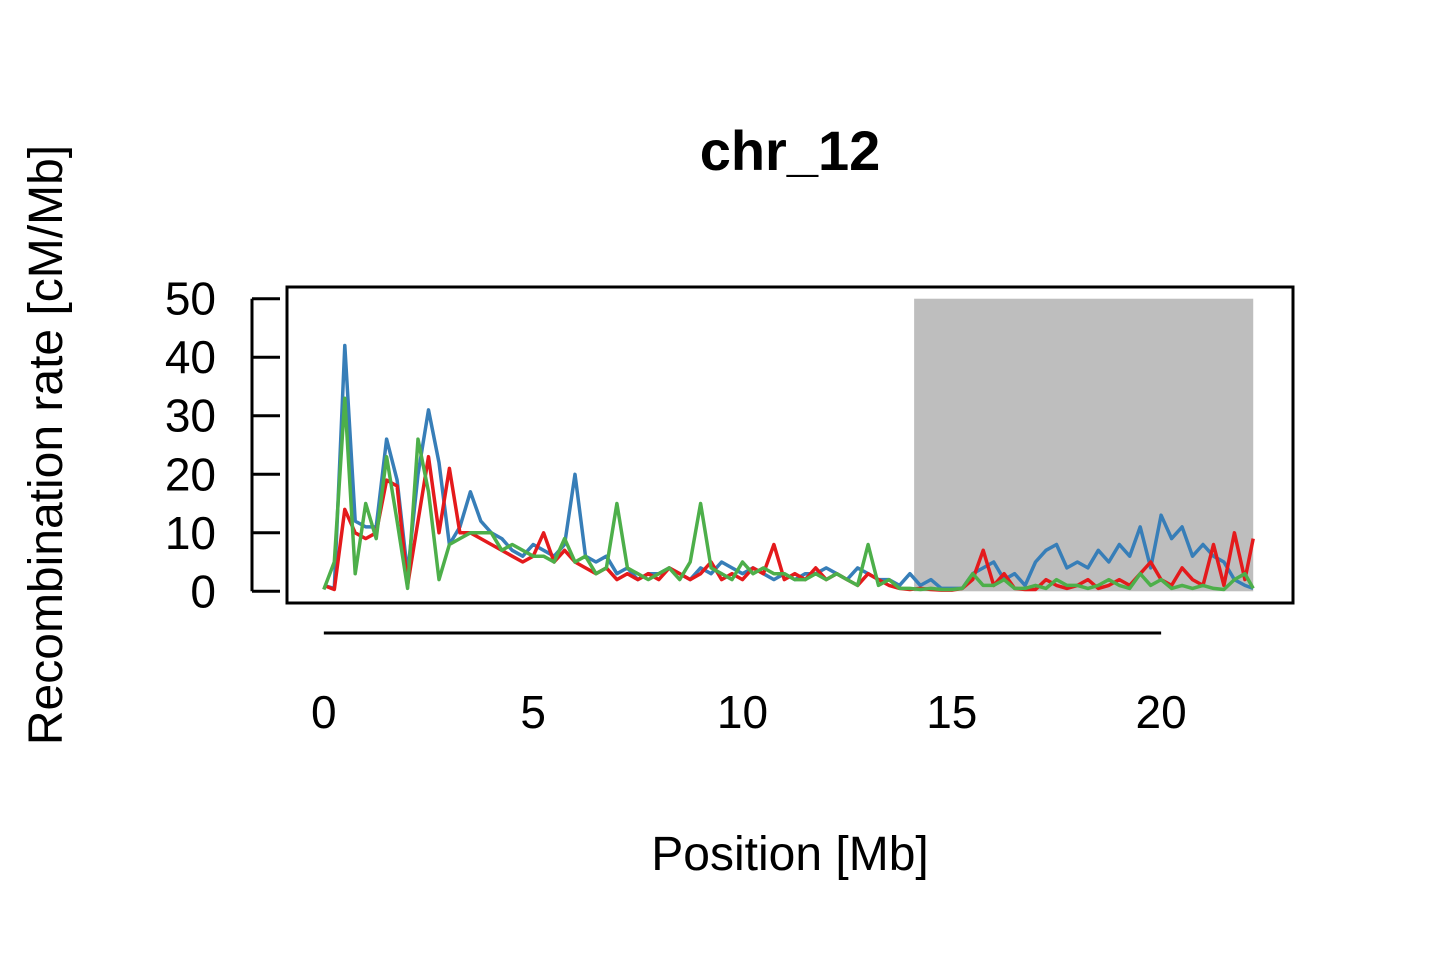  I want to click on x-tick-label: 20, so click(1161, 712).